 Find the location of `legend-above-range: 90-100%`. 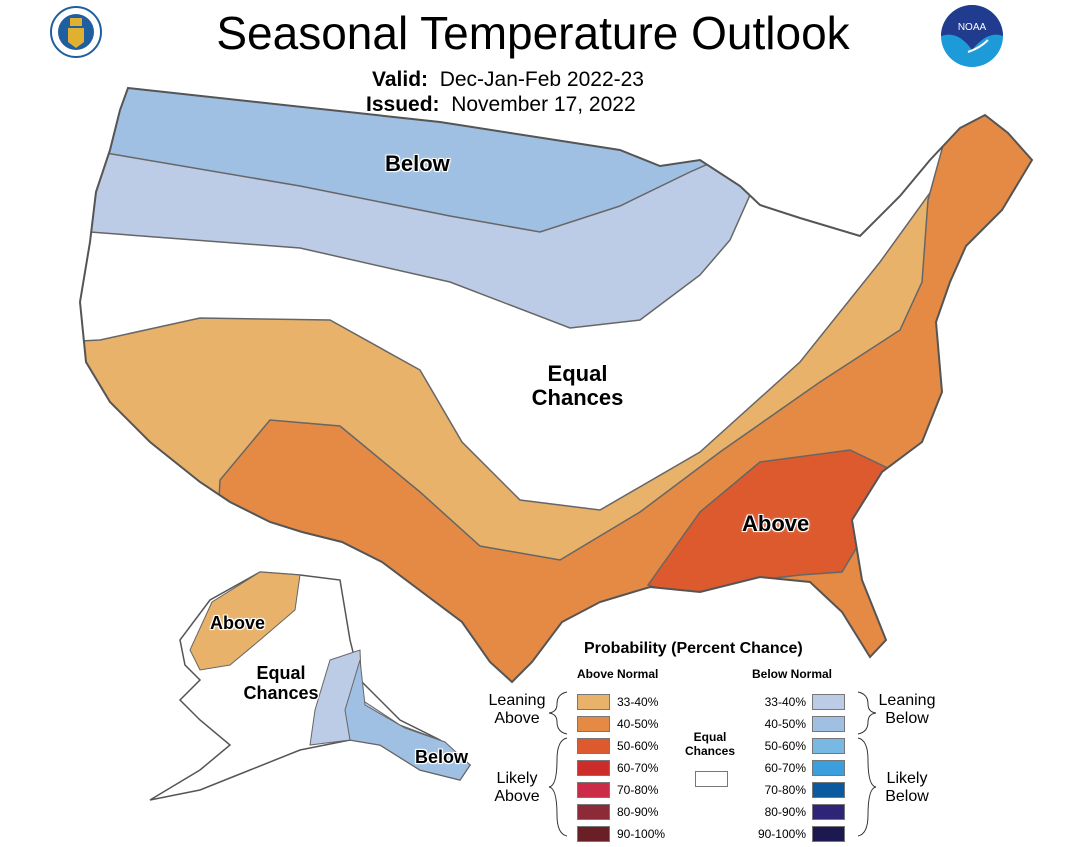

legend-above-range: 90-100% is located at coordinates (641, 834).